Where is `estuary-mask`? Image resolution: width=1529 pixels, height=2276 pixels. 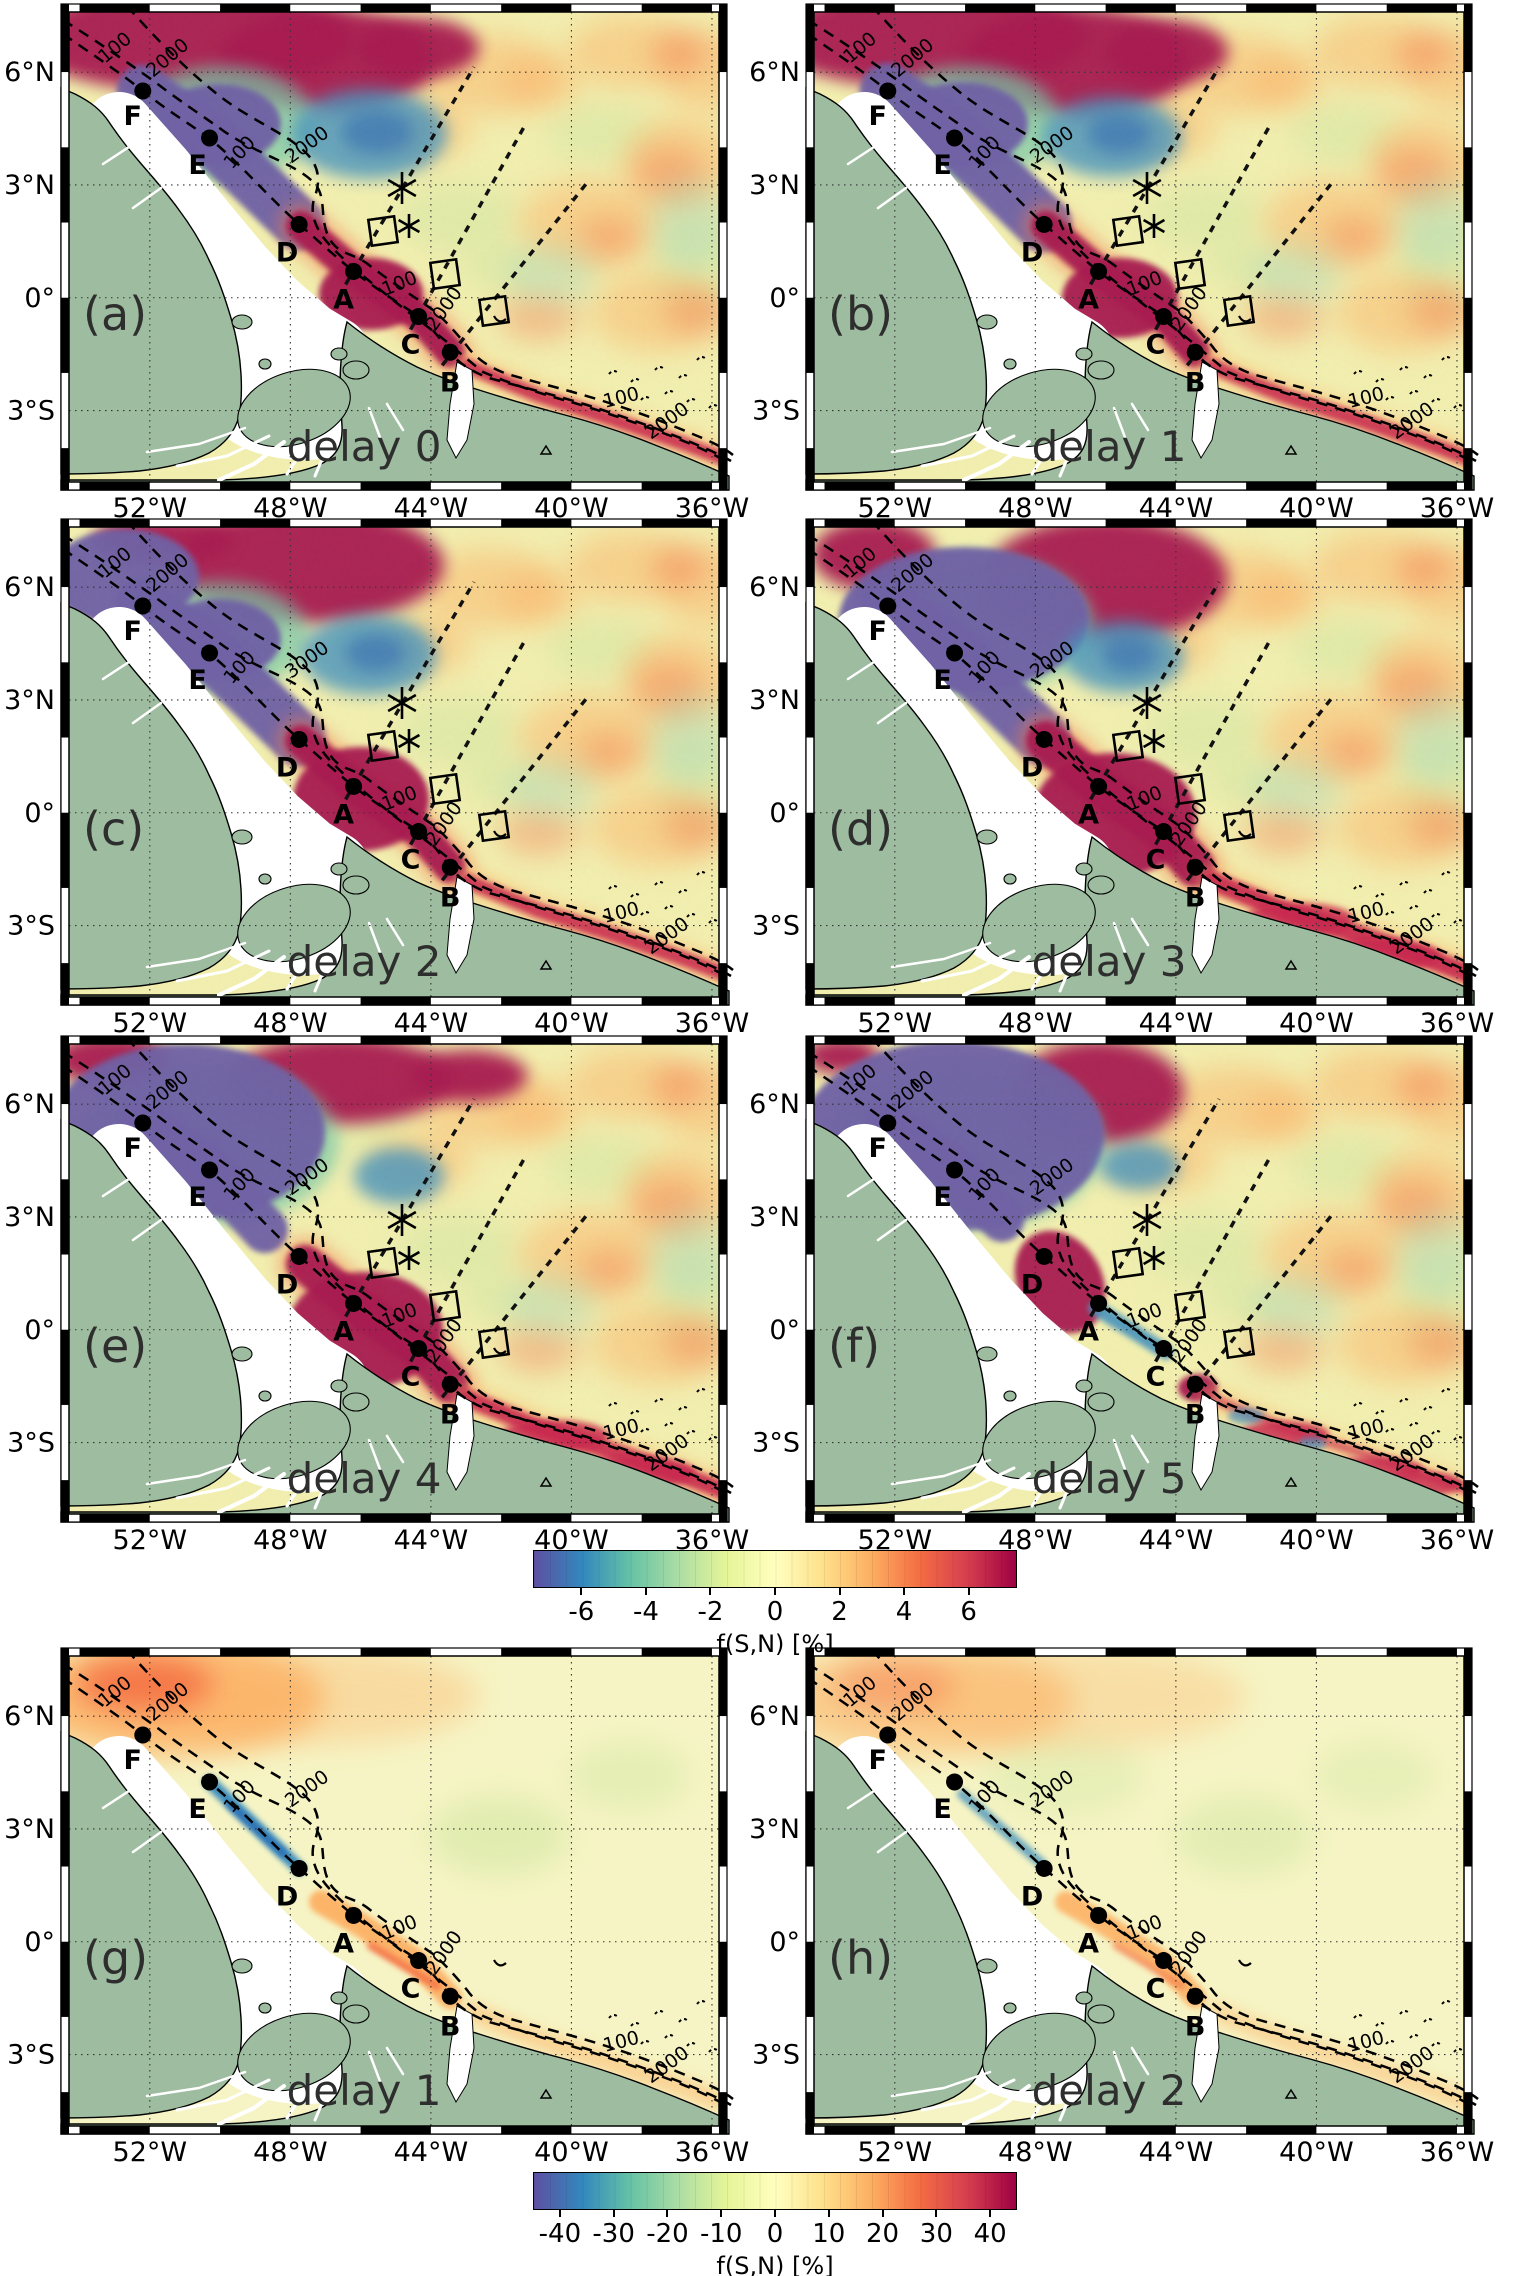 estuary-mask is located at coordinates (226, 1883).